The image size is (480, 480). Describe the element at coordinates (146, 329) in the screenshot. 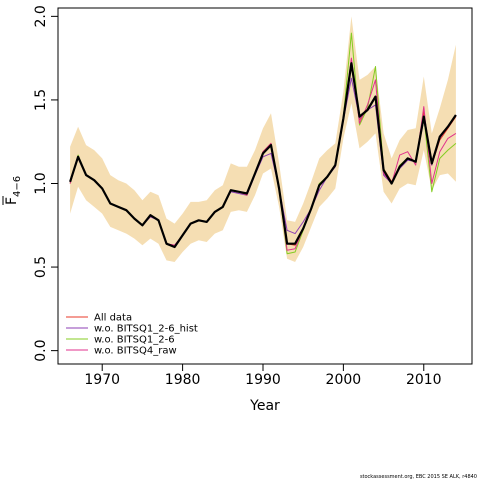

I see `legend-label: w.o. BITSQ1_2-6_hist` at that location.